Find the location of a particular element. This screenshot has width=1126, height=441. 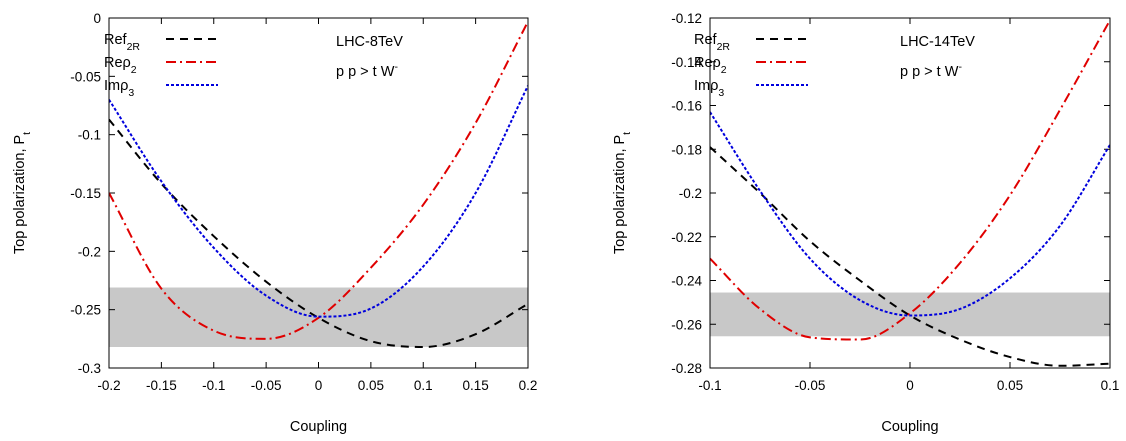

y-tick-label: -0.18 is located at coordinates (686, 149).